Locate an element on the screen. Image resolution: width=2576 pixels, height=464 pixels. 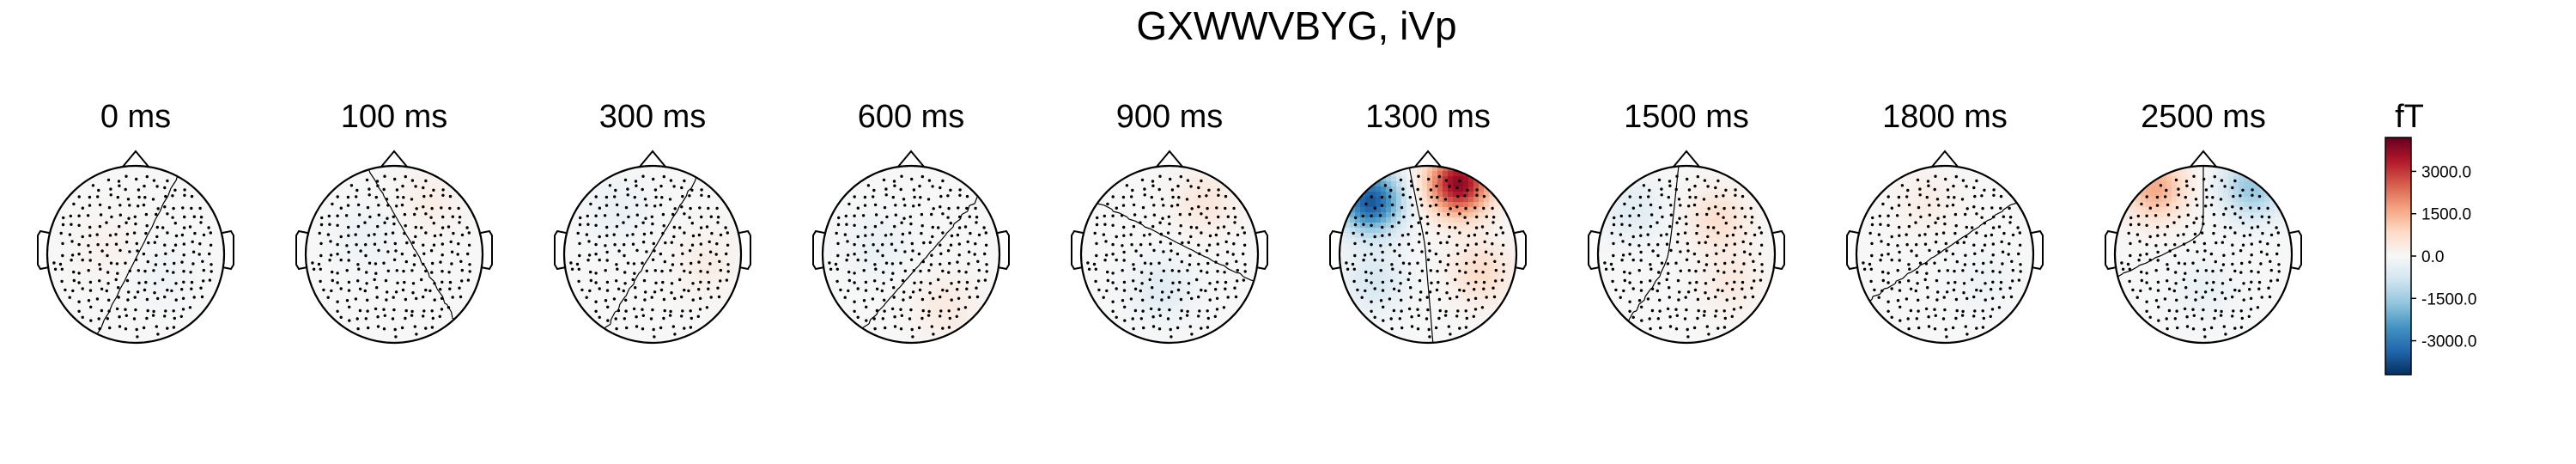
colorbar: fT 3000.0 1500.0 0.0 -1500.0 -3000.0 is located at coordinates (2430, 237).